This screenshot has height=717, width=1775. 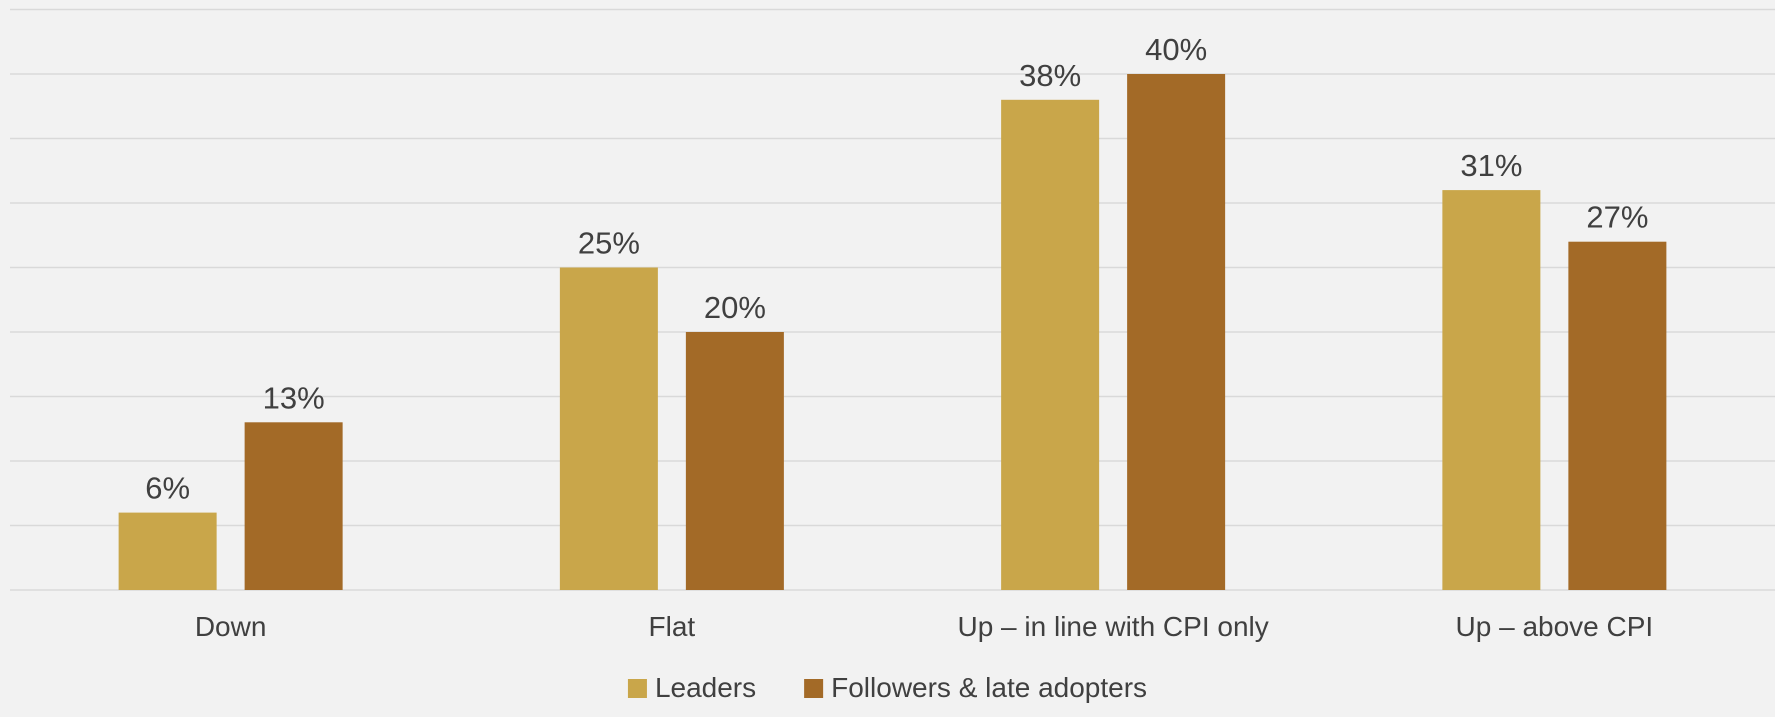 What do you see at coordinates (609, 243) in the screenshot?
I see `data-label: 25%` at bounding box center [609, 243].